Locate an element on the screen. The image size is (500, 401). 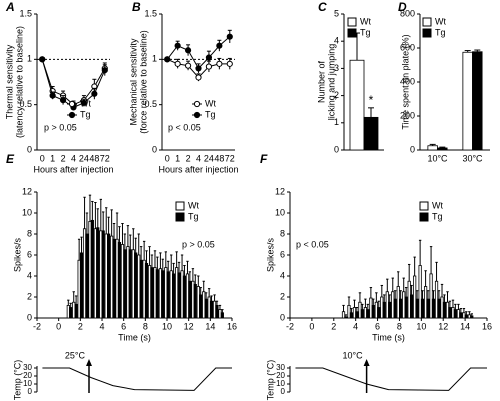
y-tick-label: 6 is located at coordinates (29, 254).